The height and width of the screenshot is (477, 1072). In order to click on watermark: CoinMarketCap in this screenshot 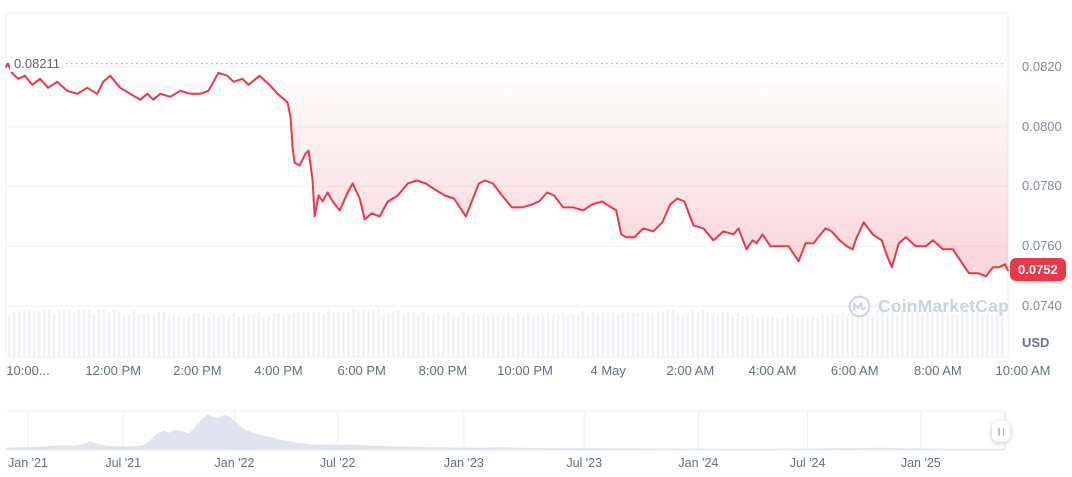, I will do `click(928, 306)`.